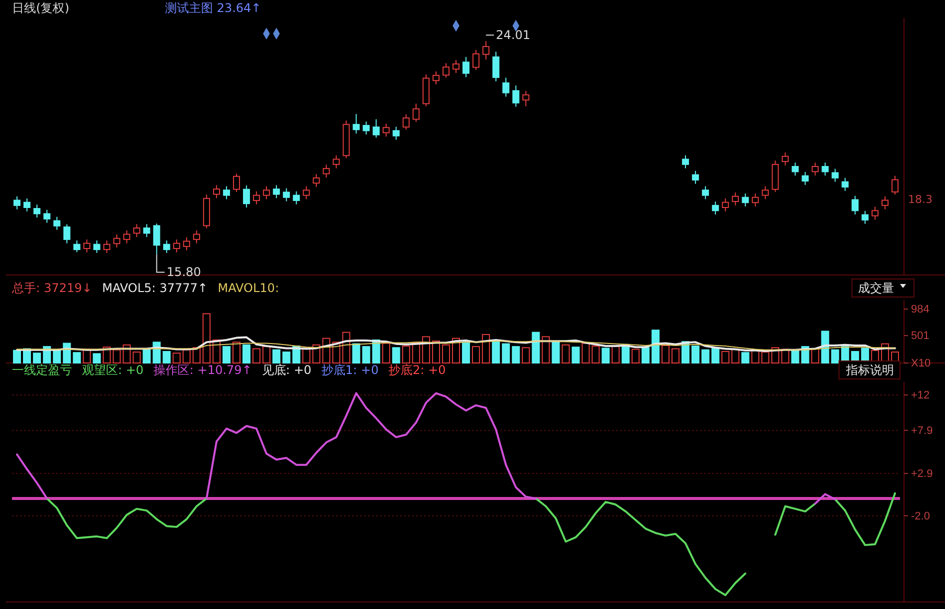  What do you see at coordinates (922, 474) in the screenshot?
I see `y-tick-label: +2.9` at bounding box center [922, 474].